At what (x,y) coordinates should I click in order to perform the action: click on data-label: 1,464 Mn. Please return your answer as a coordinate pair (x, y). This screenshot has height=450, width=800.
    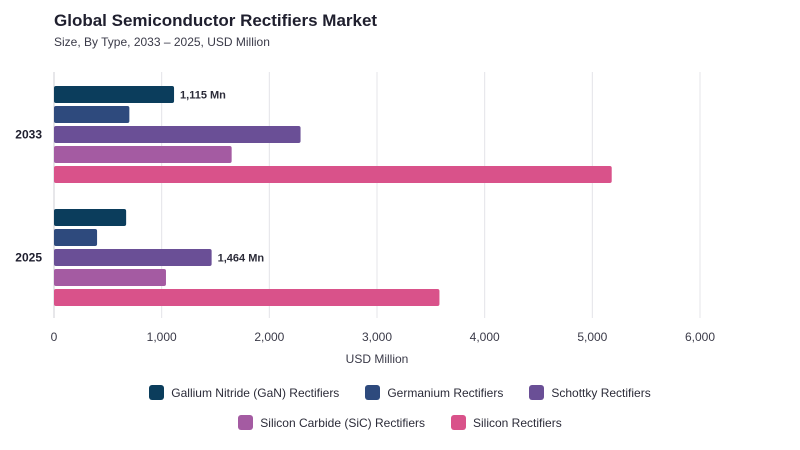
    Looking at the image, I should click on (241, 259).